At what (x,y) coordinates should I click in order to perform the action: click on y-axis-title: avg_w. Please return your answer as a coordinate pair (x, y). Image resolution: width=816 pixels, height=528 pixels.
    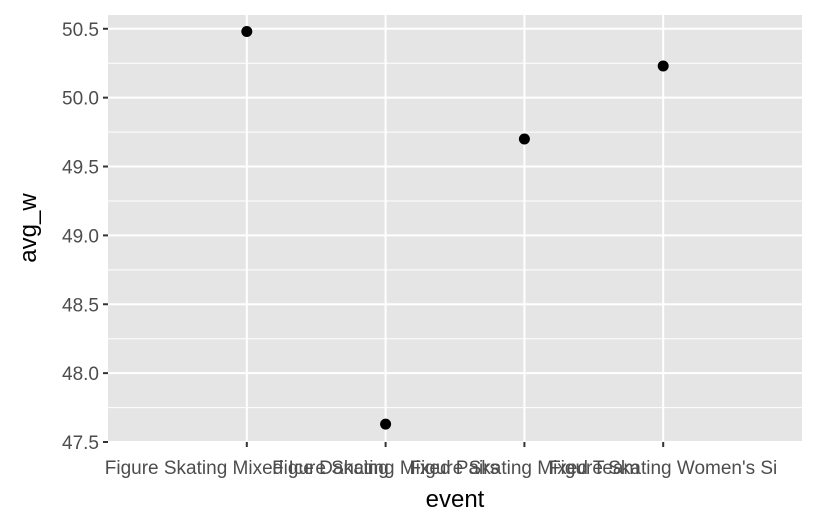
    Looking at the image, I should click on (28, 228).